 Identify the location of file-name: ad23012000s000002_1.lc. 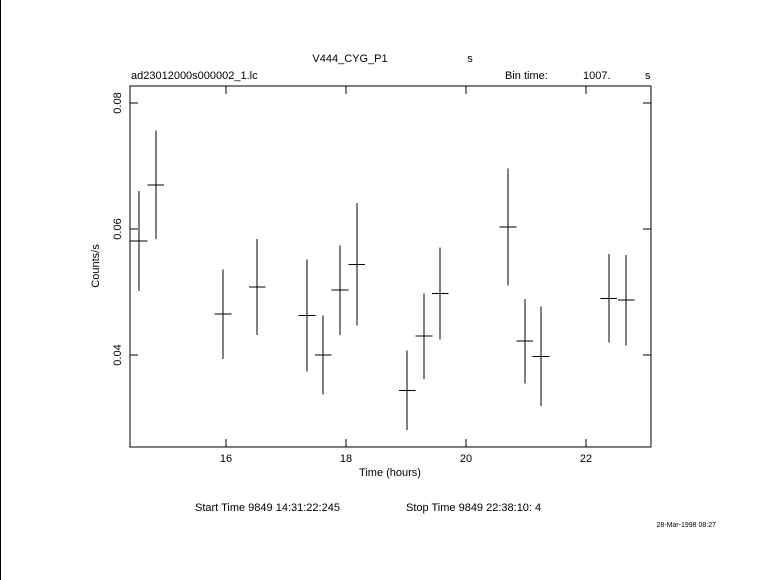
(194, 76).